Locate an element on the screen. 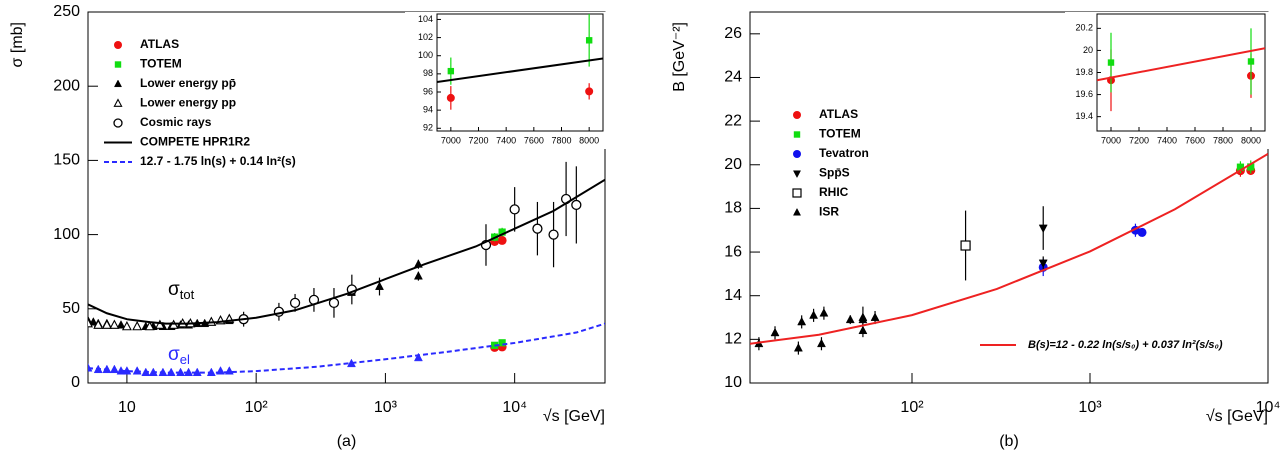  inset-background is located at coordinates (506, 80).